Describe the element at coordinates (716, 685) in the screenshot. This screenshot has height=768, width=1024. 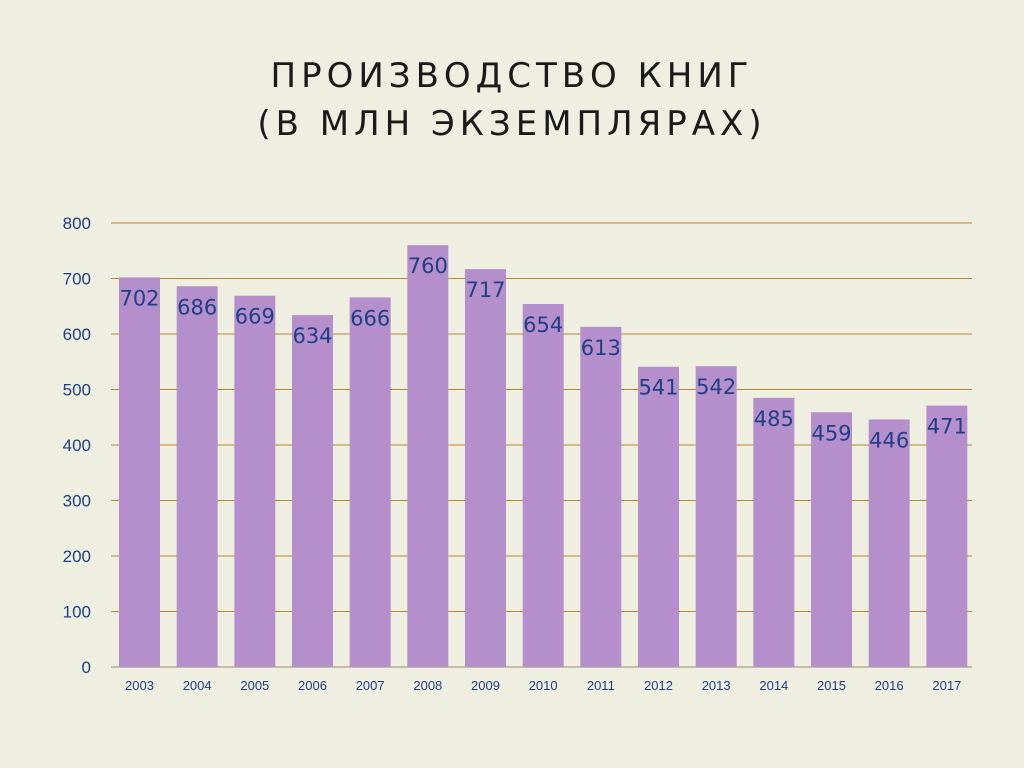
I see `x-tick-label: 2013` at that location.